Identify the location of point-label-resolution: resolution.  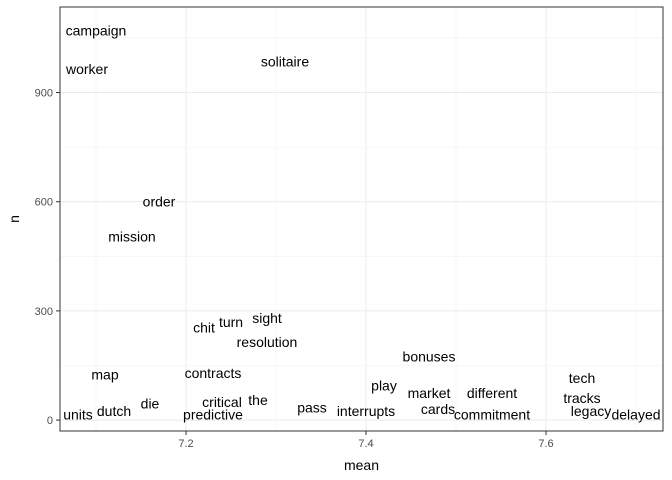
(267, 342).